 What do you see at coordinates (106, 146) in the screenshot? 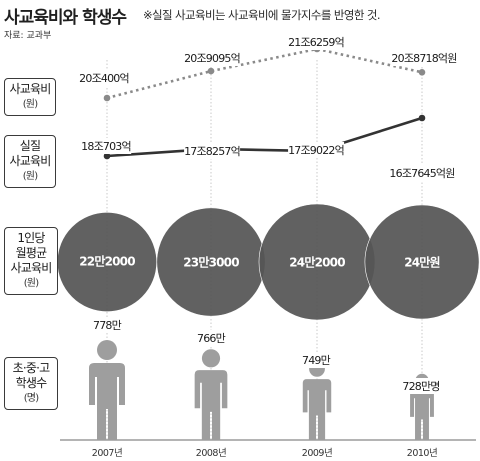
I see `real-label-2007: 18조703억` at bounding box center [106, 146].